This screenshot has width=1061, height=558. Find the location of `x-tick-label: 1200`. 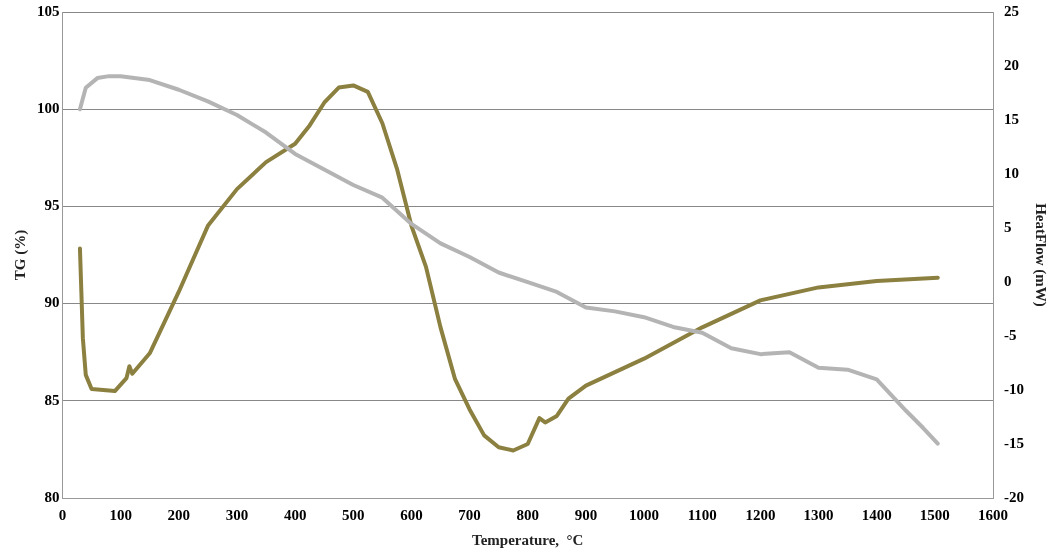

x-tick-label: 1200 is located at coordinates (760, 514).